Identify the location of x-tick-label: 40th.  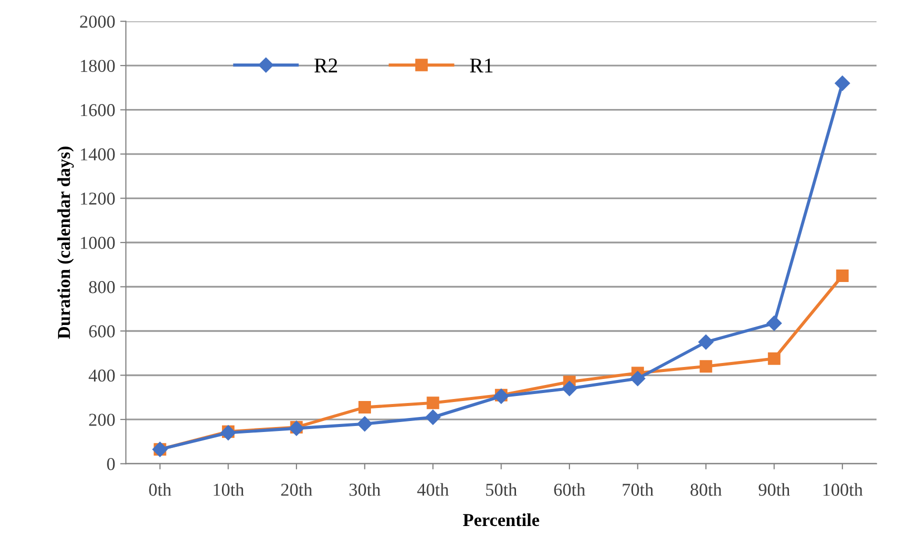
(433, 489).